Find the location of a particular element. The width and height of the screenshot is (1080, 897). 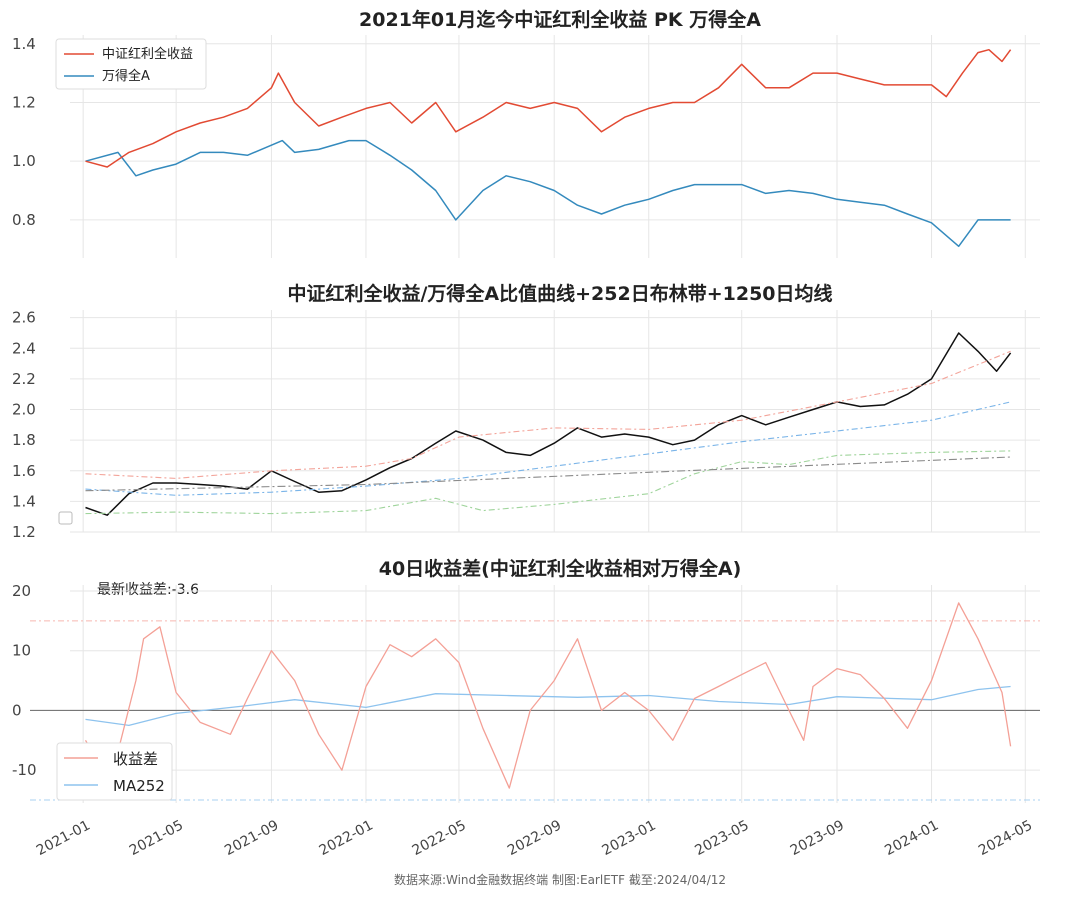

x-tick-label: 2024-01 is located at coordinates (911, 838).